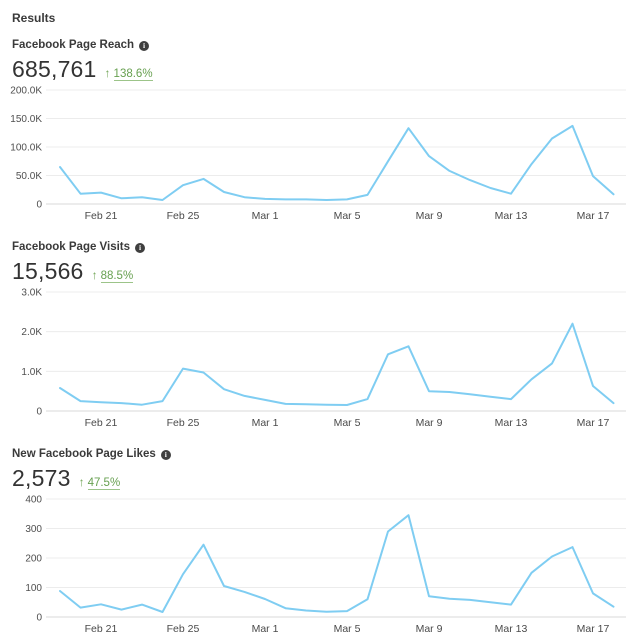 The width and height of the screenshot is (632, 641). Describe the element at coordinates (33, 500) in the screenshot. I see `y-tick-label: 400` at that location.